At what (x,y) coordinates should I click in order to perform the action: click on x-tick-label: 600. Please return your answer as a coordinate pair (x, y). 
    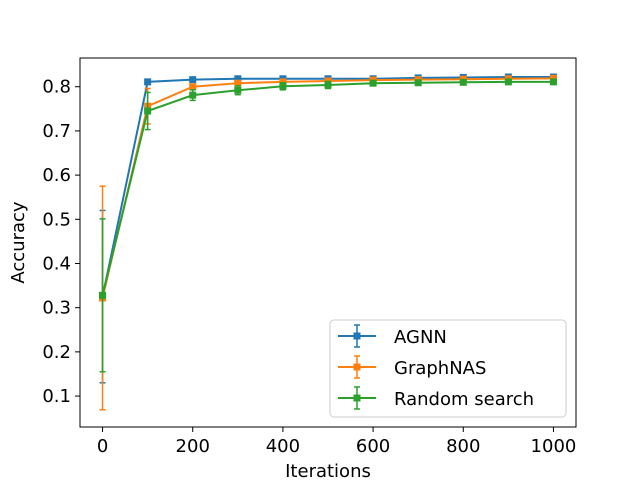
    Looking at the image, I should click on (373, 446).